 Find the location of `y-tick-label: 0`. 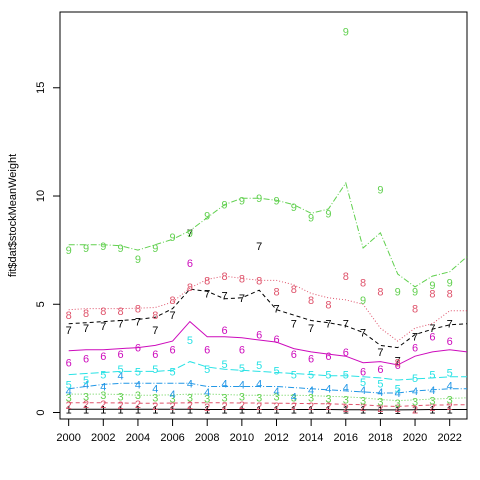

y-tick-label: 0 is located at coordinates (41, 412).